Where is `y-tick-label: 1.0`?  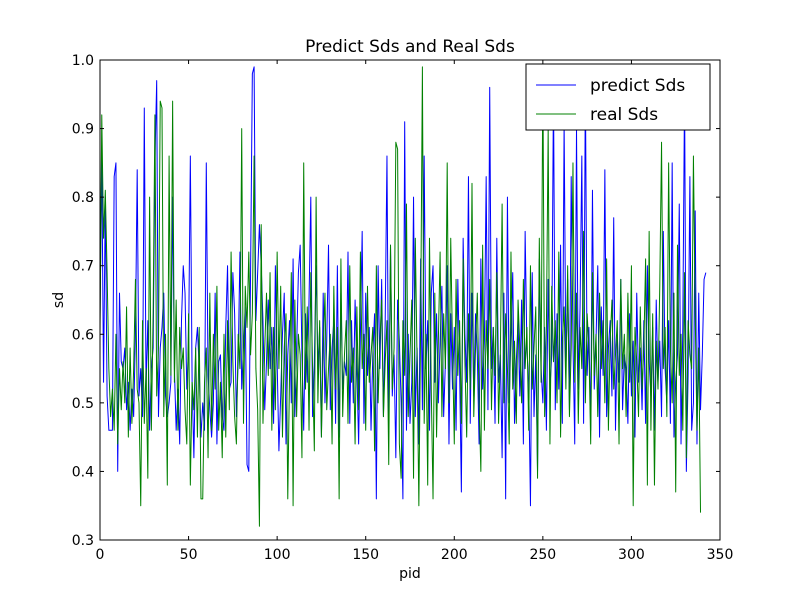
y-tick-label: 1.0 is located at coordinates (83, 61).